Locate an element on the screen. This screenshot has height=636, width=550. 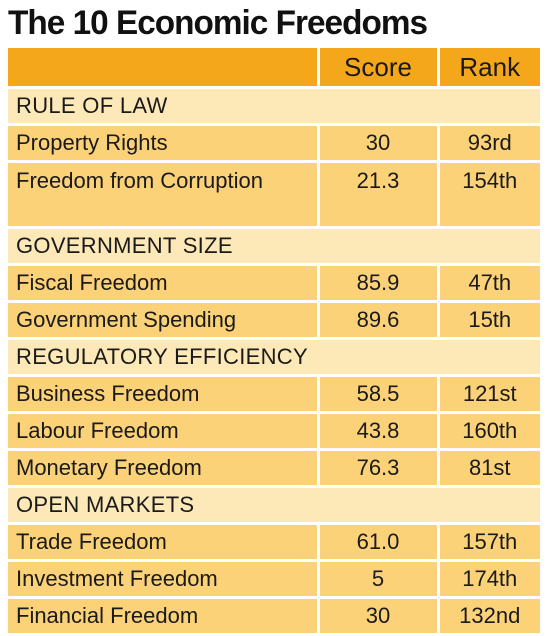
section-title: REGULATORY EFFICIENCY is located at coordinates (274, 357).